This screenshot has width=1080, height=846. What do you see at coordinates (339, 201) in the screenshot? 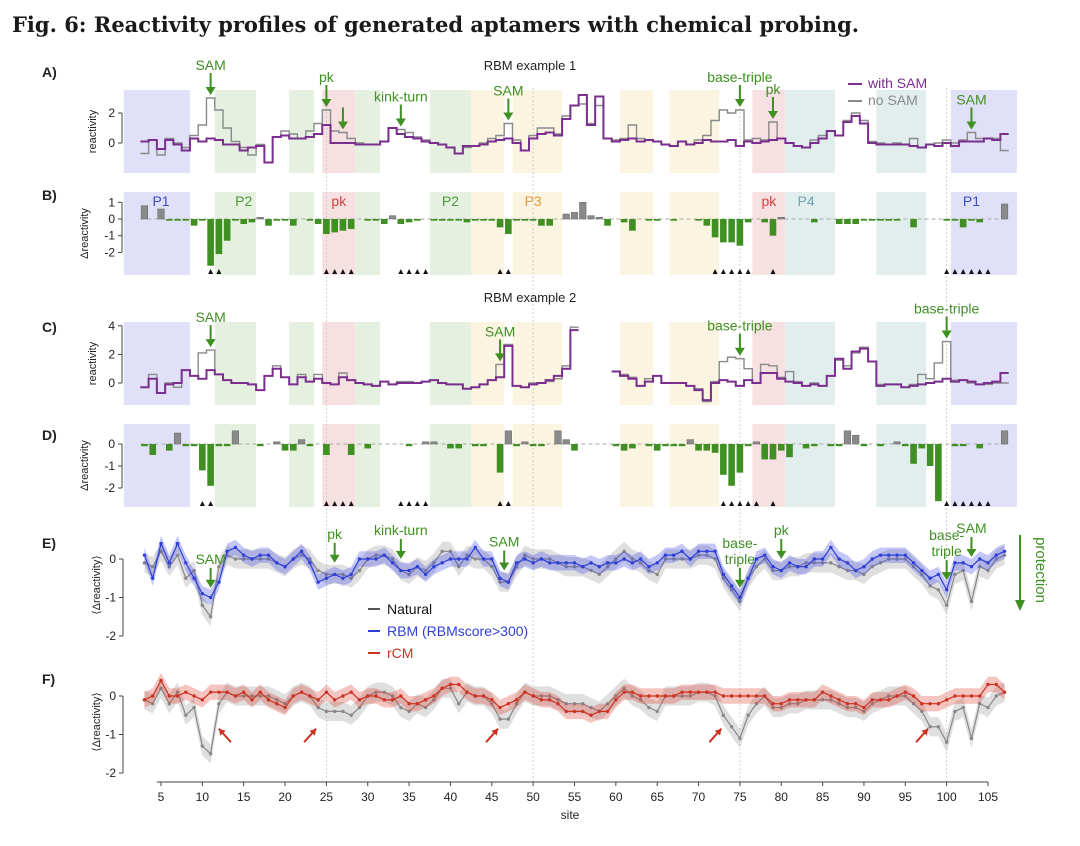
I see `region-label: pk` at bounding box center [339, 201].